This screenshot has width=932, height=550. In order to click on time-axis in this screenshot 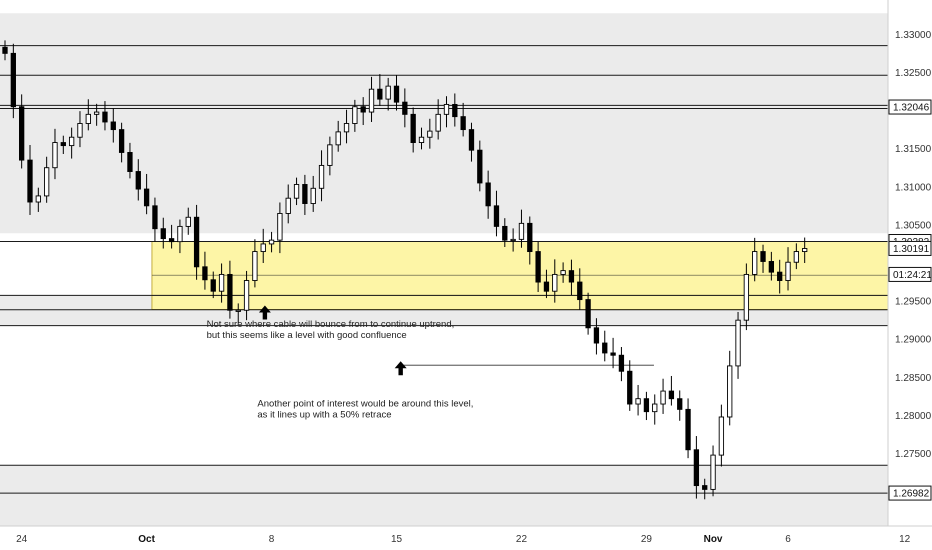, I will do `click(466, 538)`.